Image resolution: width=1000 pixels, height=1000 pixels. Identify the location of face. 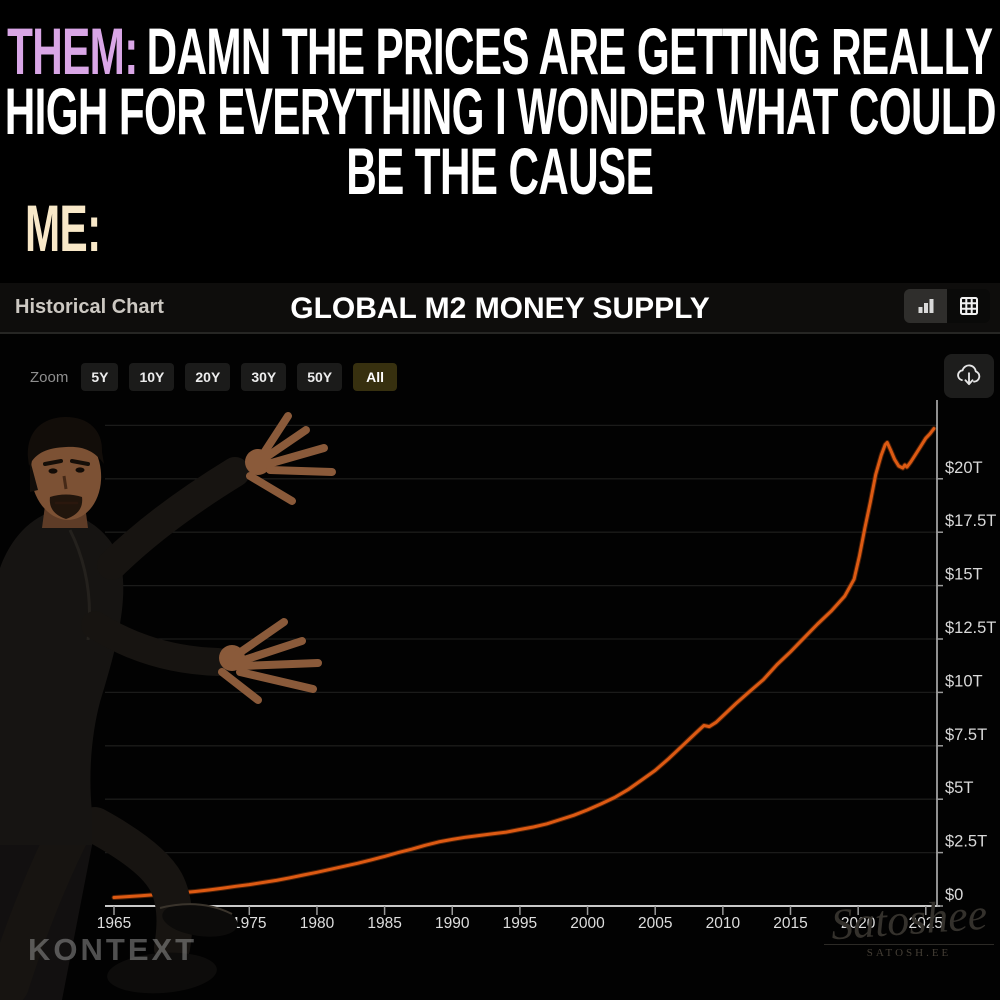
(66, 474).